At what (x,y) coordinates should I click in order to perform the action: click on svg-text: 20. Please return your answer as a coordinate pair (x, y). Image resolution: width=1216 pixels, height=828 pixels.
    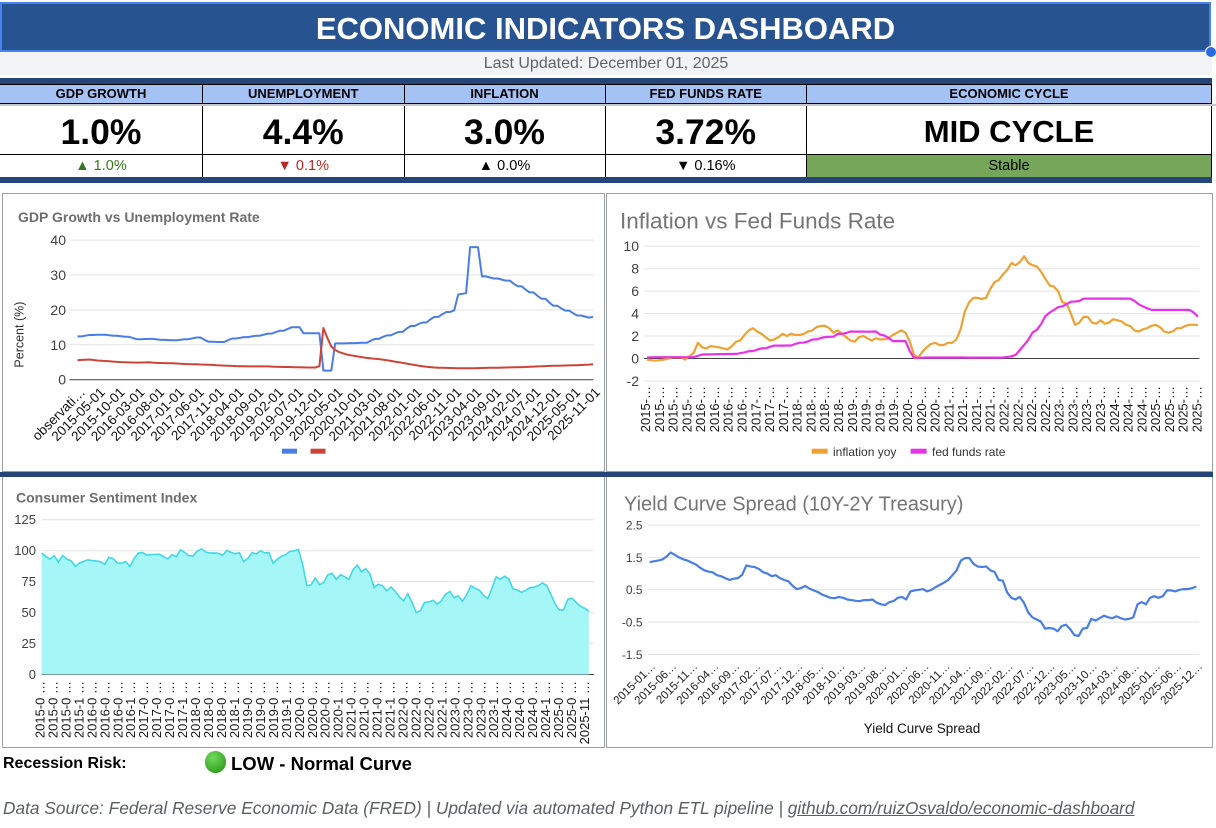
    Looking at the image, I should click on (58, 310).